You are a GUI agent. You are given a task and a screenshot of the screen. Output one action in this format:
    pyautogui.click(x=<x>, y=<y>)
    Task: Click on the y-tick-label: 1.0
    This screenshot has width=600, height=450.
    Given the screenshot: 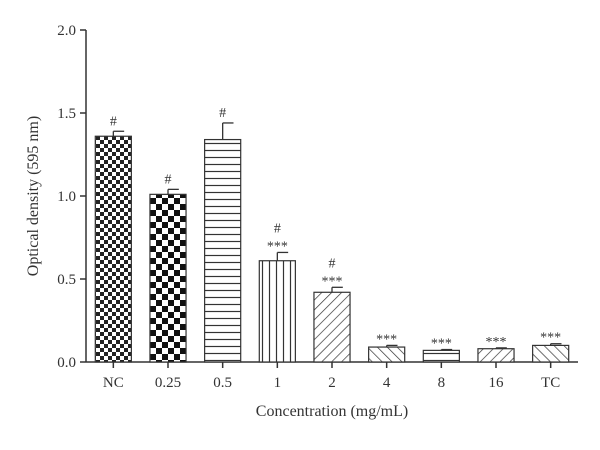 What is the action you would take?
    pyautogui.click(x=66, y=197)
    